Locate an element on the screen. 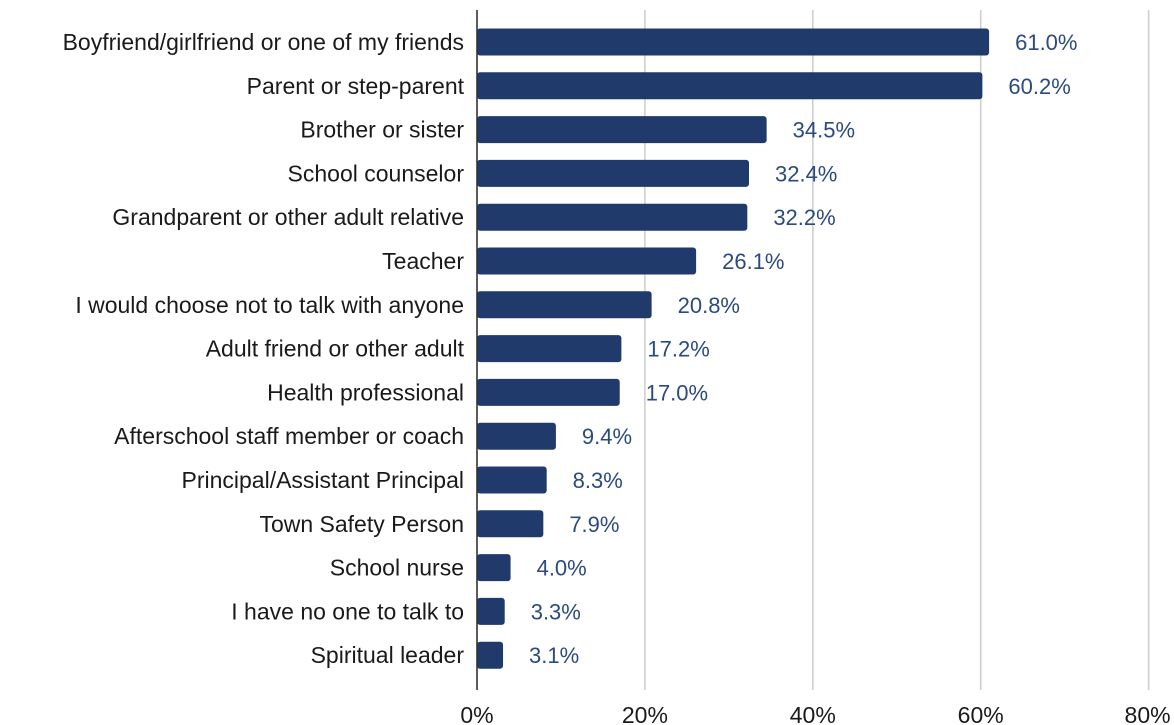 This screenshot has height=725, width=1174. value-label: 26.1% is located at coordinates (753, 261).